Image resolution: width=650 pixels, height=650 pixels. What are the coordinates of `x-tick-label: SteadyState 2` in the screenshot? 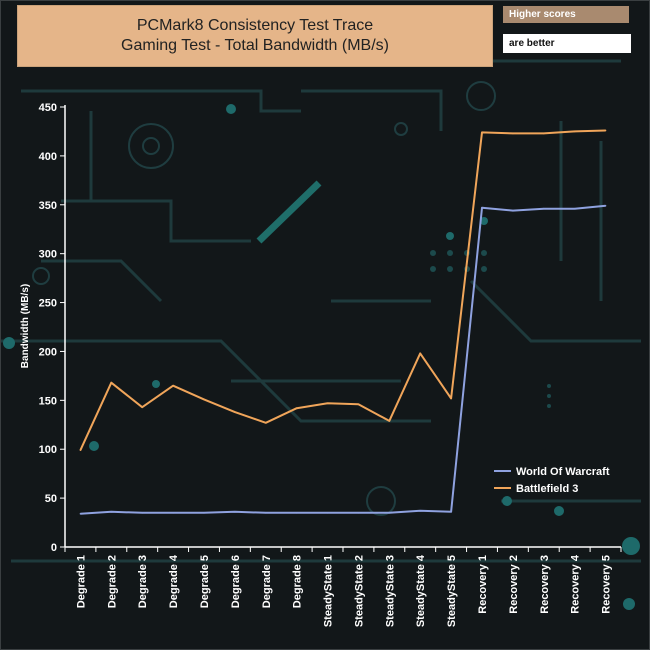 It's located at (359, 591).